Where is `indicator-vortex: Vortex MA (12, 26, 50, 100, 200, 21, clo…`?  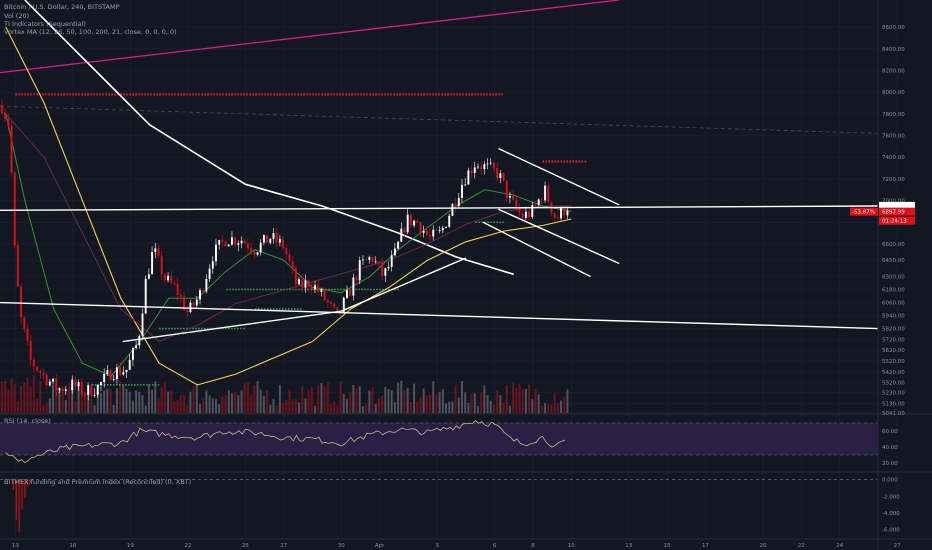
indicator-vortex: Vortex MA (12, 26, 50, 100, 200, 21, clo… is located at coordinates (90, 32).